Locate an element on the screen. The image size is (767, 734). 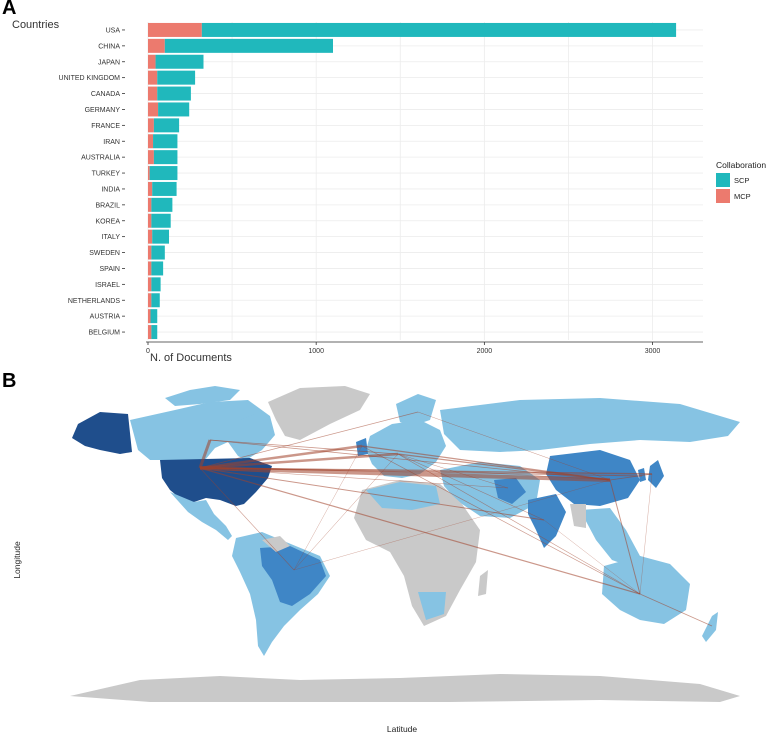
legend-entry: MCP is located at coordinates (742, 196).